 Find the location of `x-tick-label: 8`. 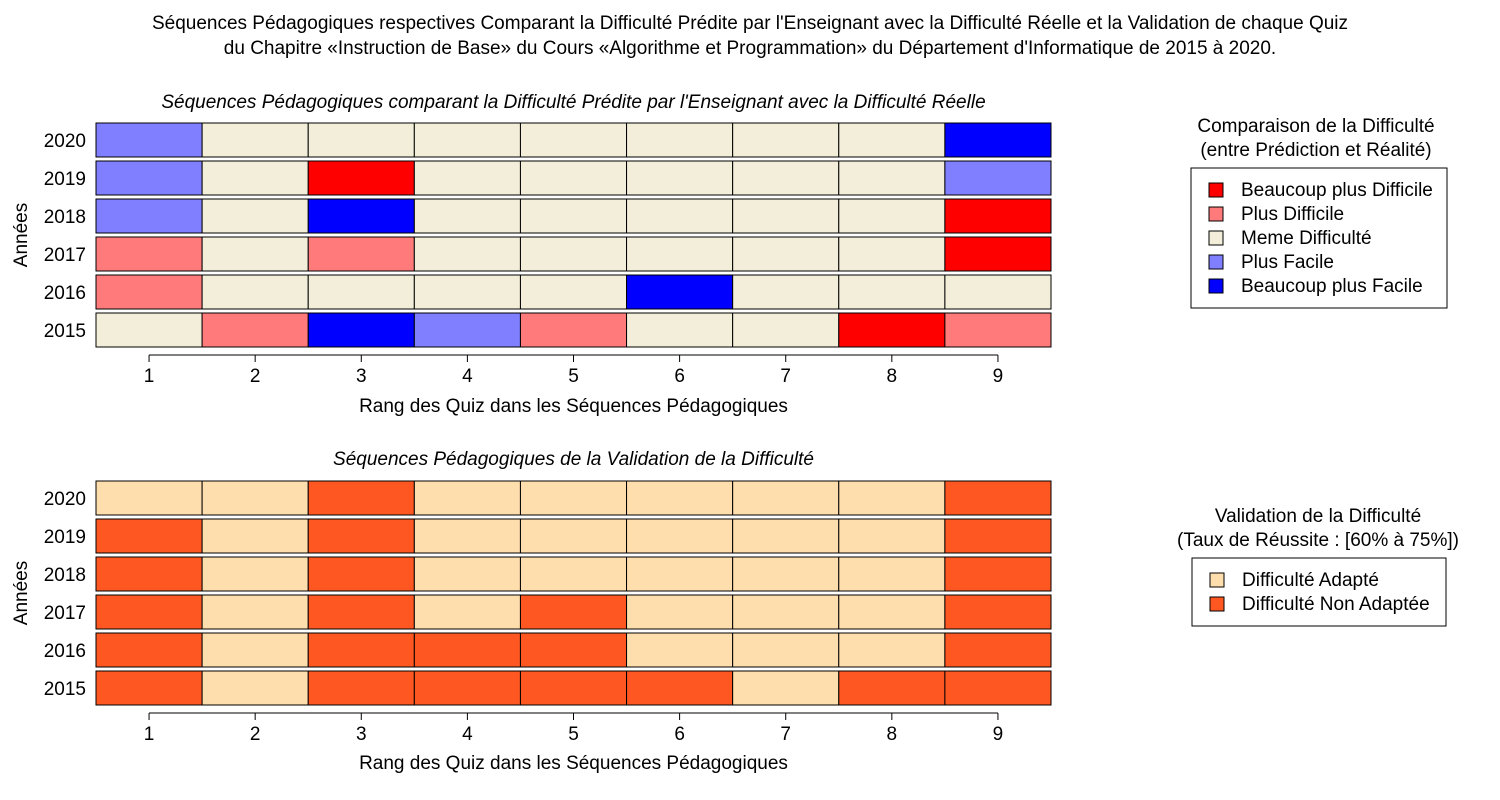

x-tick-label: 8 is located at coordinates (892, 376).